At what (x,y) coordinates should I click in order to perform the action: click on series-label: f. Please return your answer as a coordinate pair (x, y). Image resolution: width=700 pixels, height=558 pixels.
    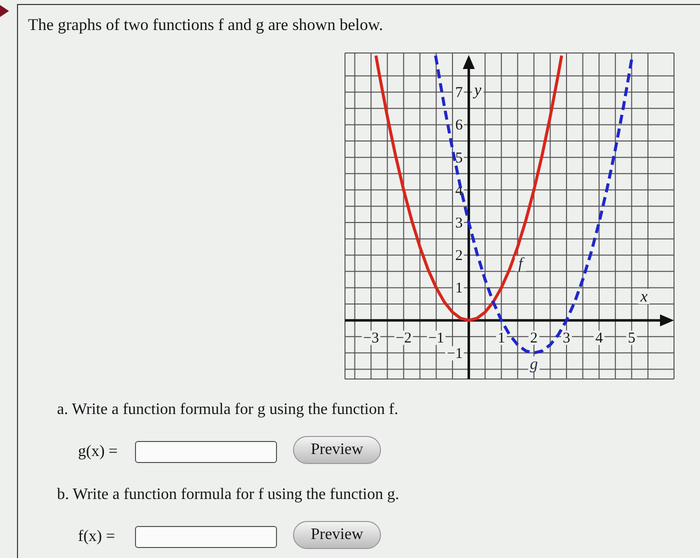
    Looking at the image, I should click on (522, 263).